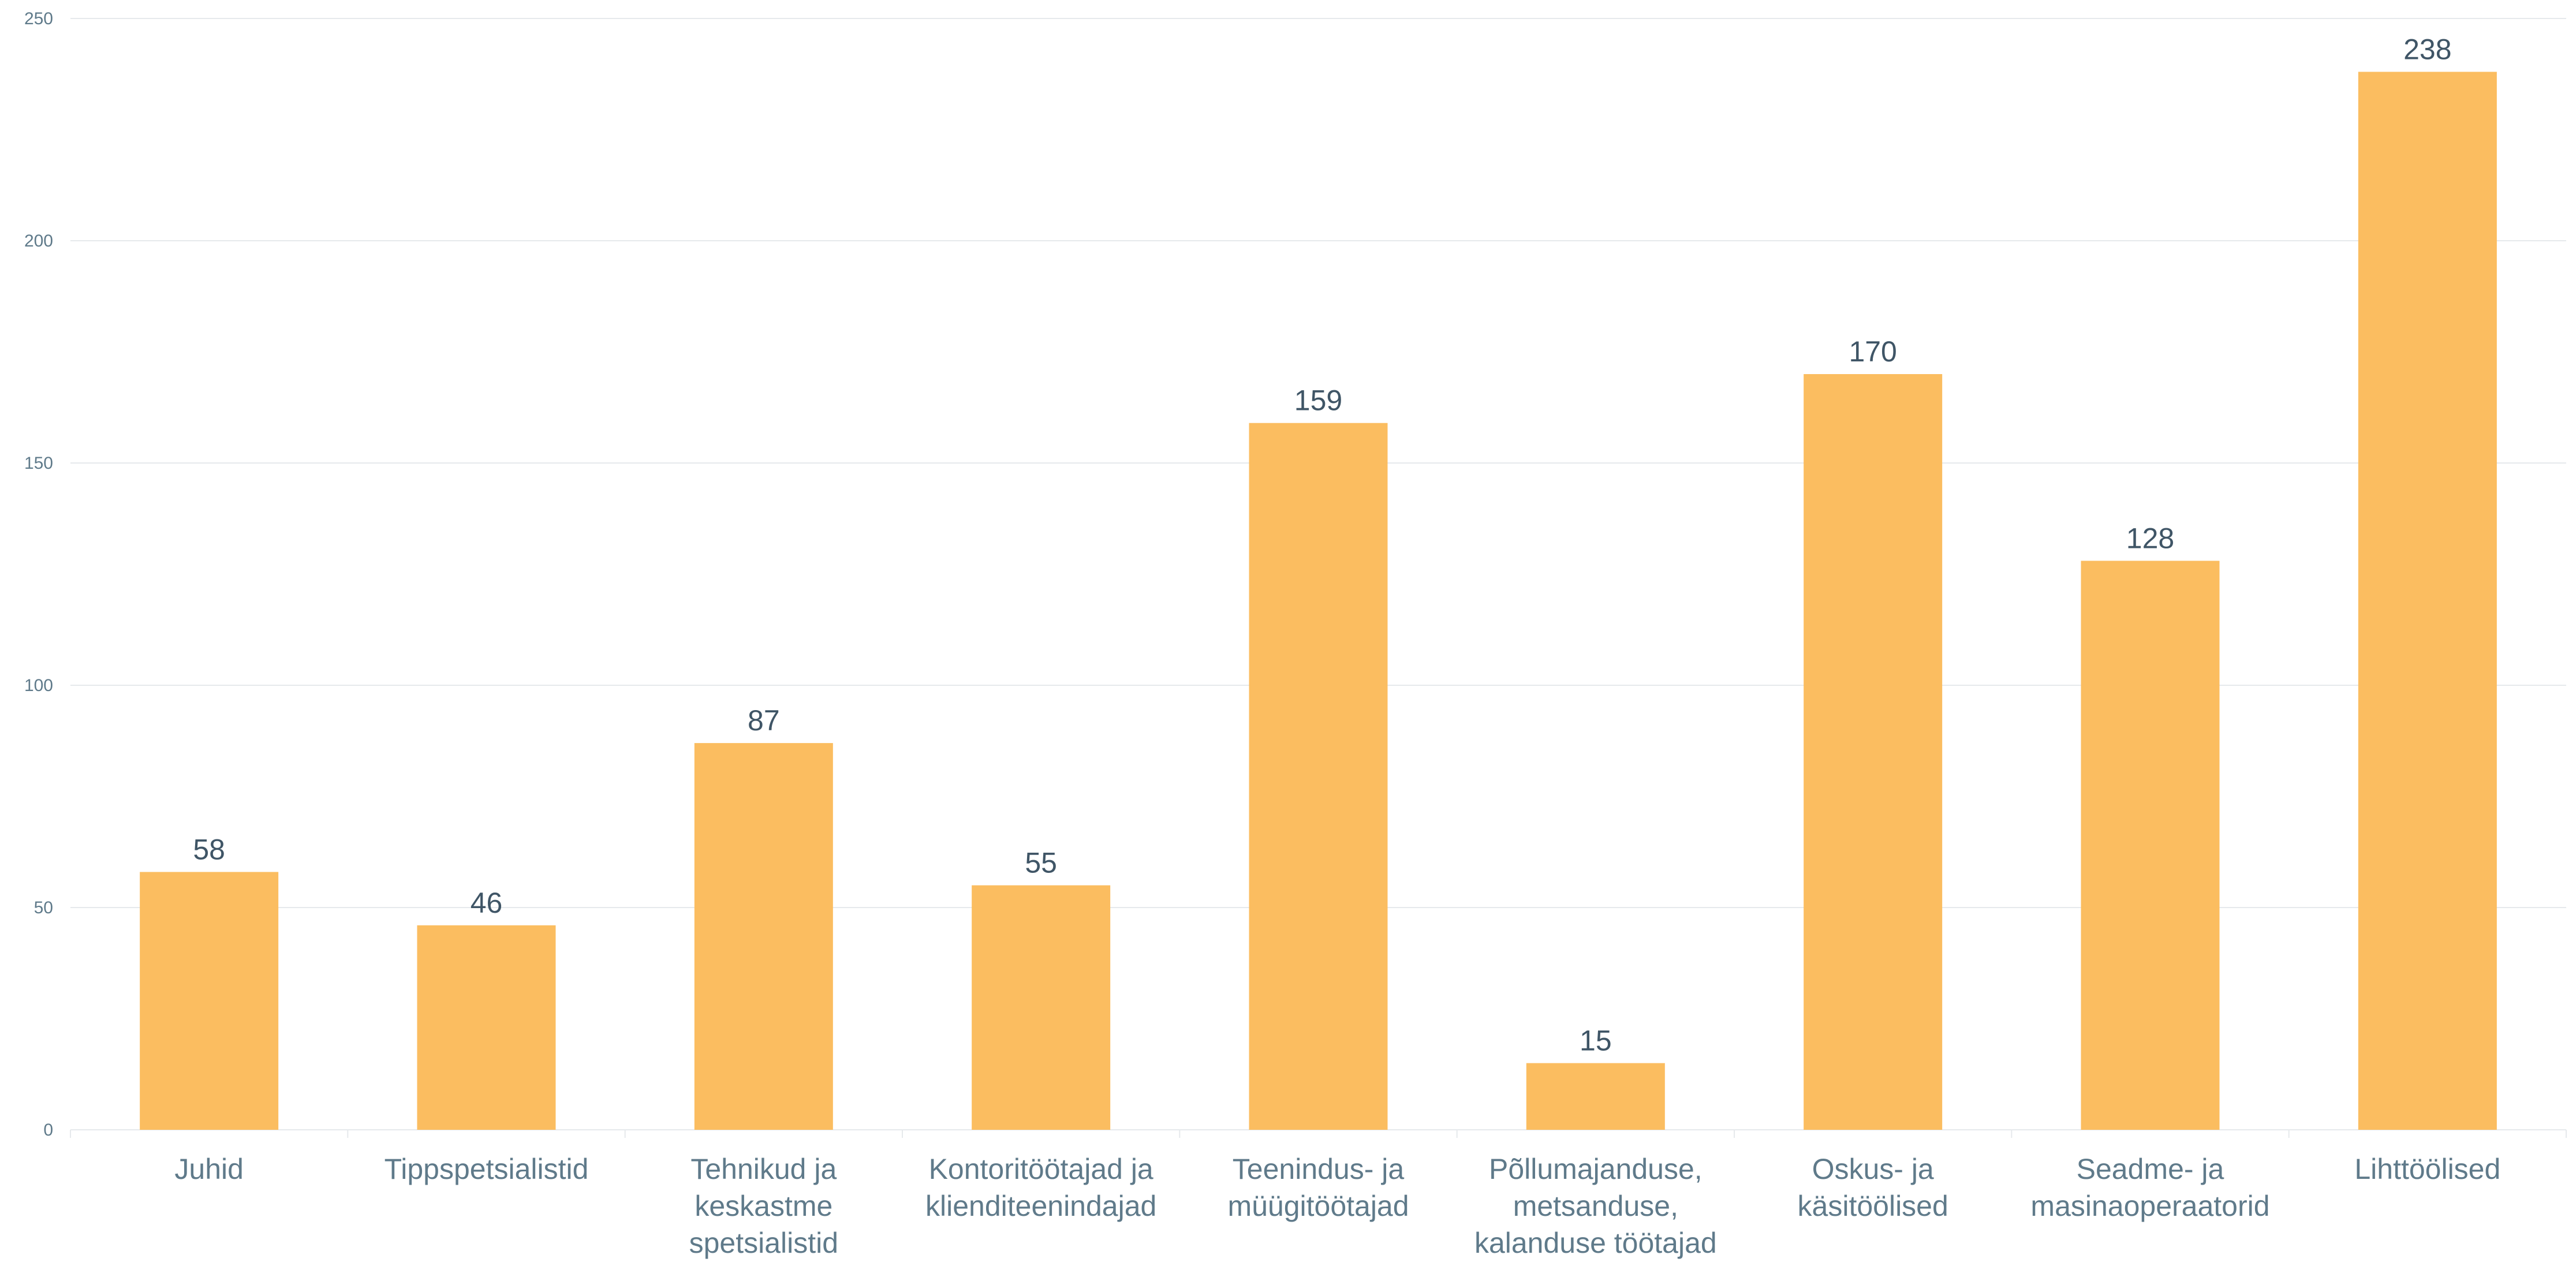 This screenshot has height=1262, width=2576. I want to click on data-label: 238, so click(2427, 49).